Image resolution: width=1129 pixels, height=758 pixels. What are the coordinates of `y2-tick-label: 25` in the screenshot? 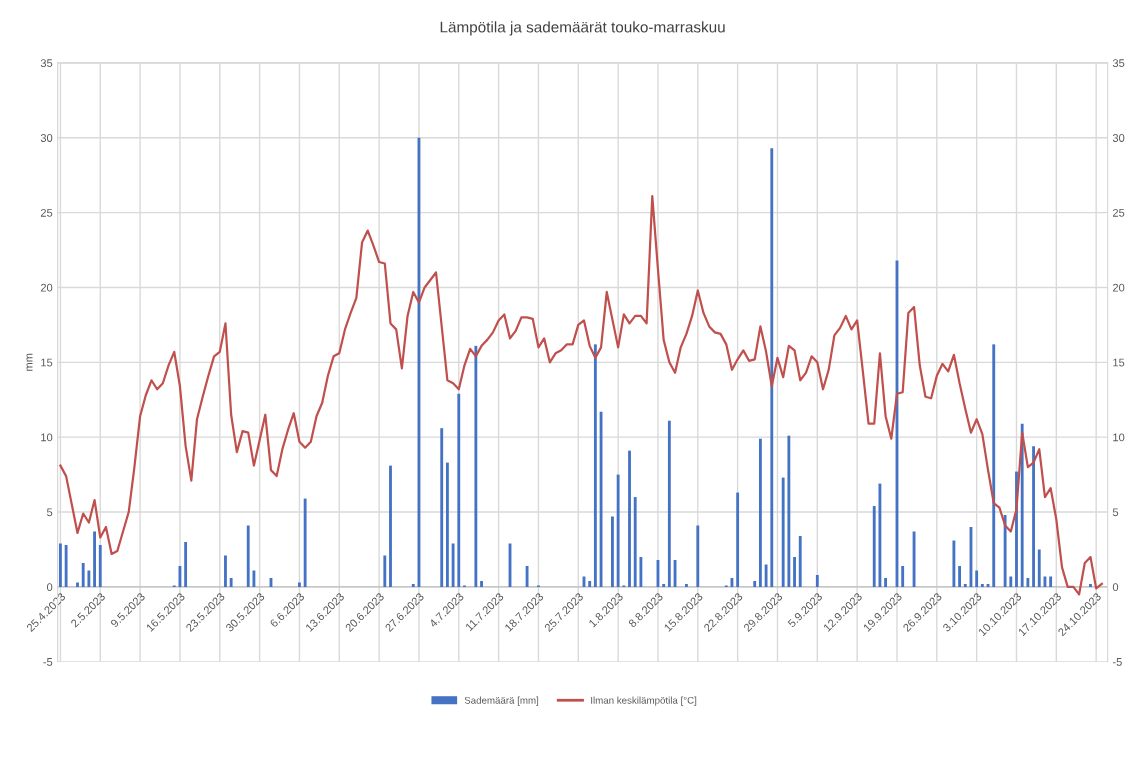 It's located at (1118, 212).